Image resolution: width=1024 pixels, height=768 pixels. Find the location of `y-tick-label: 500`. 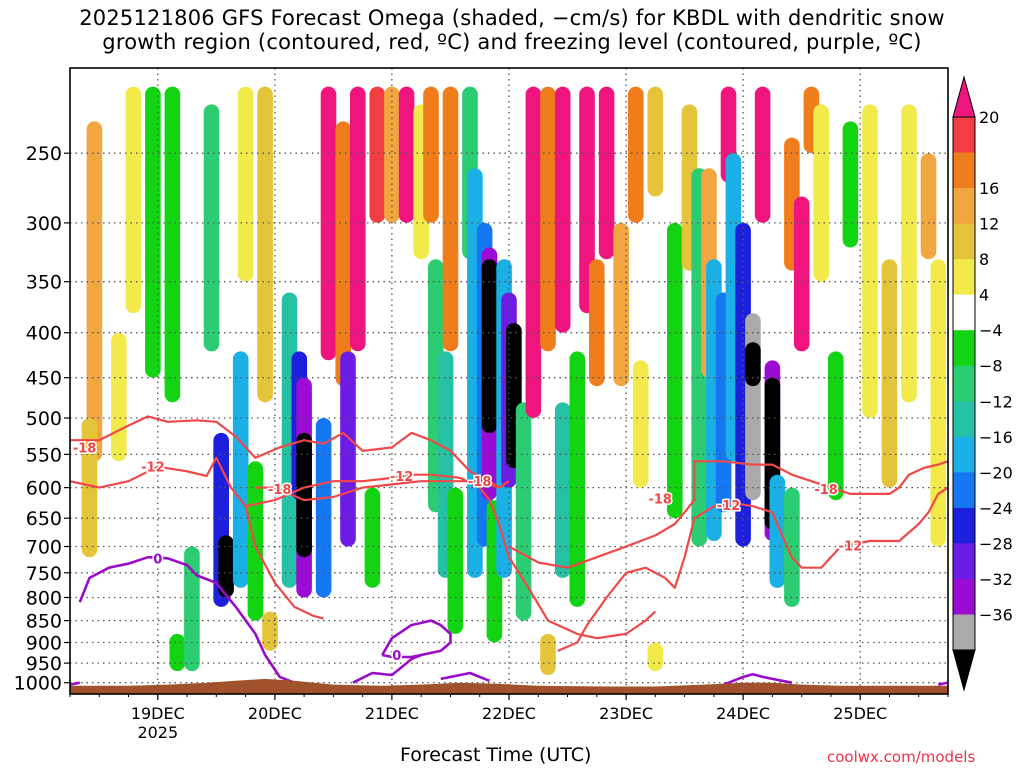

y-tick-label: 500 is located at coordinates (44, 419).